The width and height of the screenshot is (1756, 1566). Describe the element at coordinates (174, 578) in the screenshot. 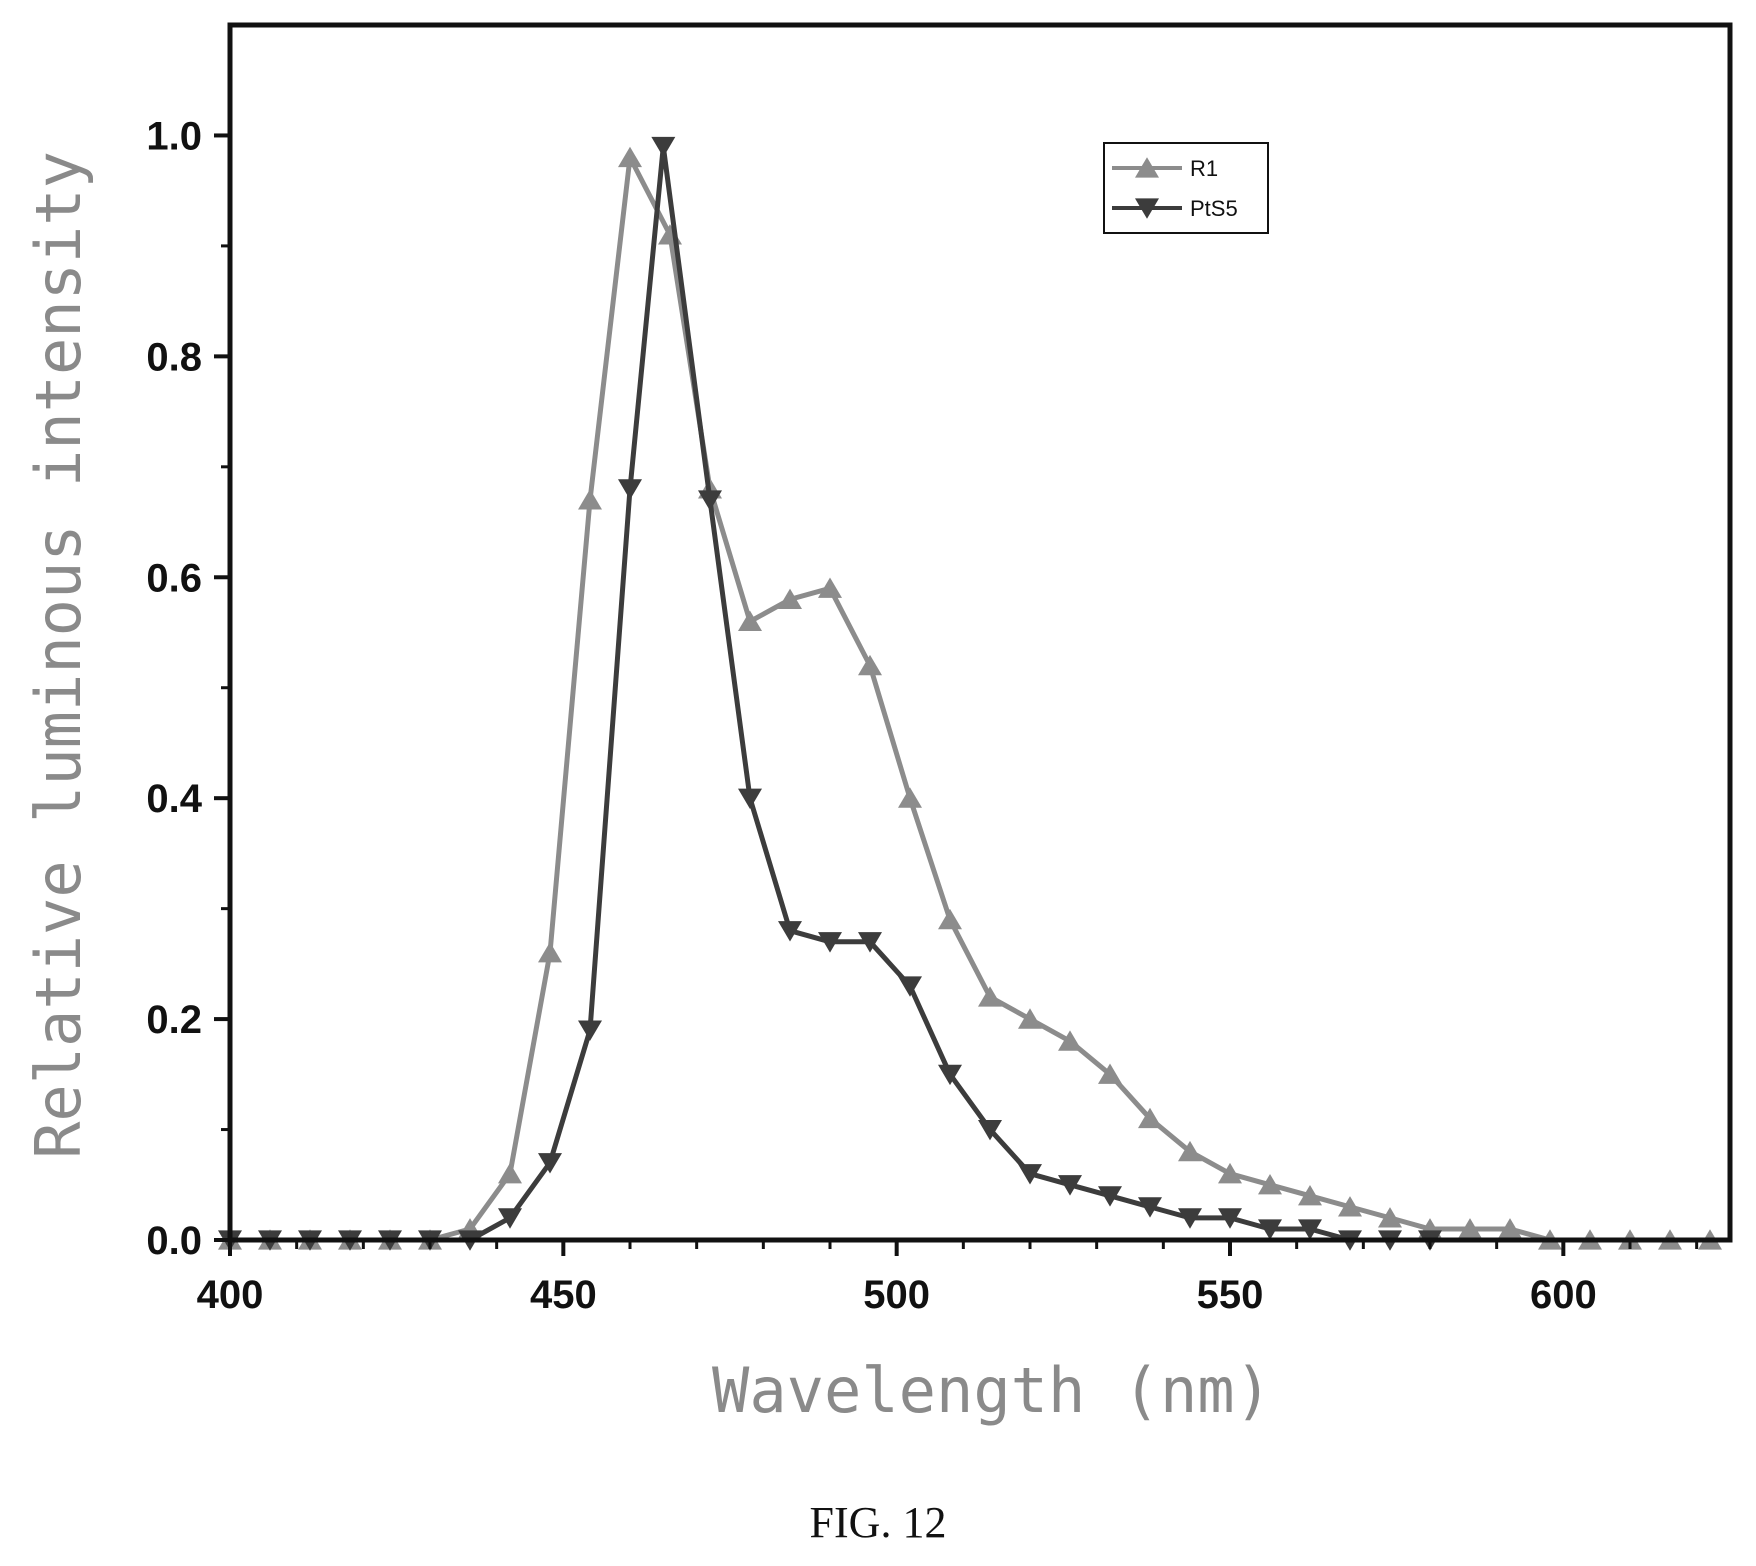

I see `y-tick-label: 0.6` at that location.